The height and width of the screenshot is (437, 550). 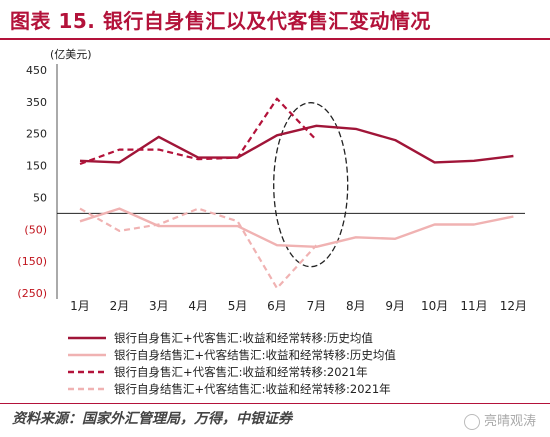 I want to click on unit-label: (亿美元), so click(x=71, y=54).